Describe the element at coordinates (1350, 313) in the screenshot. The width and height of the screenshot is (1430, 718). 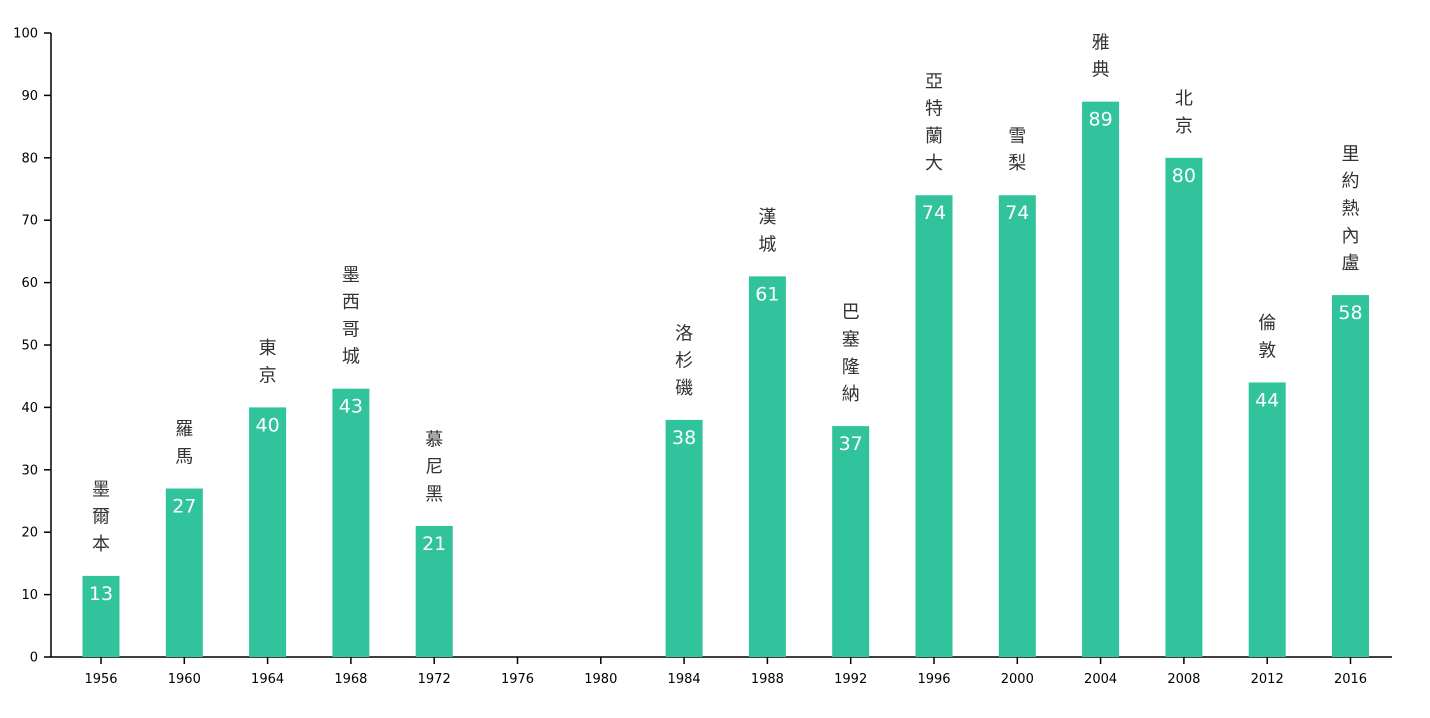
I see `bar-value-label: 58` at that location.